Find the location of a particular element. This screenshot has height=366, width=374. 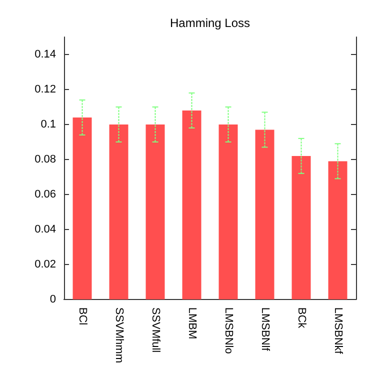

y-tick-label: 0.02 is located at coordinates (45, 264).